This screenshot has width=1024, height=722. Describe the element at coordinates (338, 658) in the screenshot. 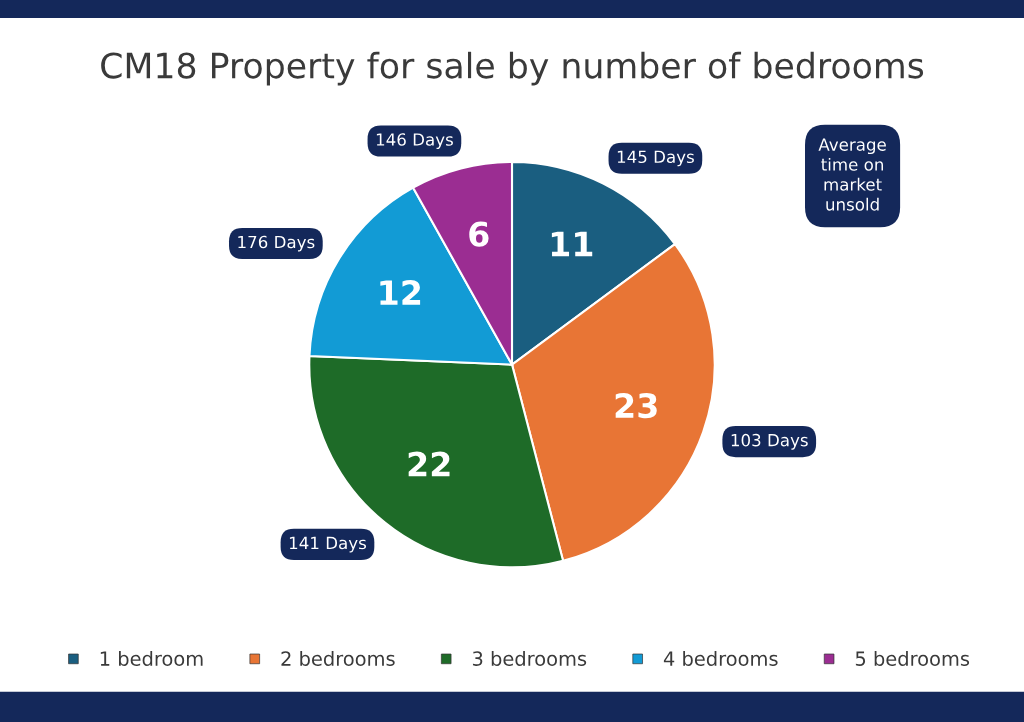

I see `legend-label: 2 bedrooms` at that location.